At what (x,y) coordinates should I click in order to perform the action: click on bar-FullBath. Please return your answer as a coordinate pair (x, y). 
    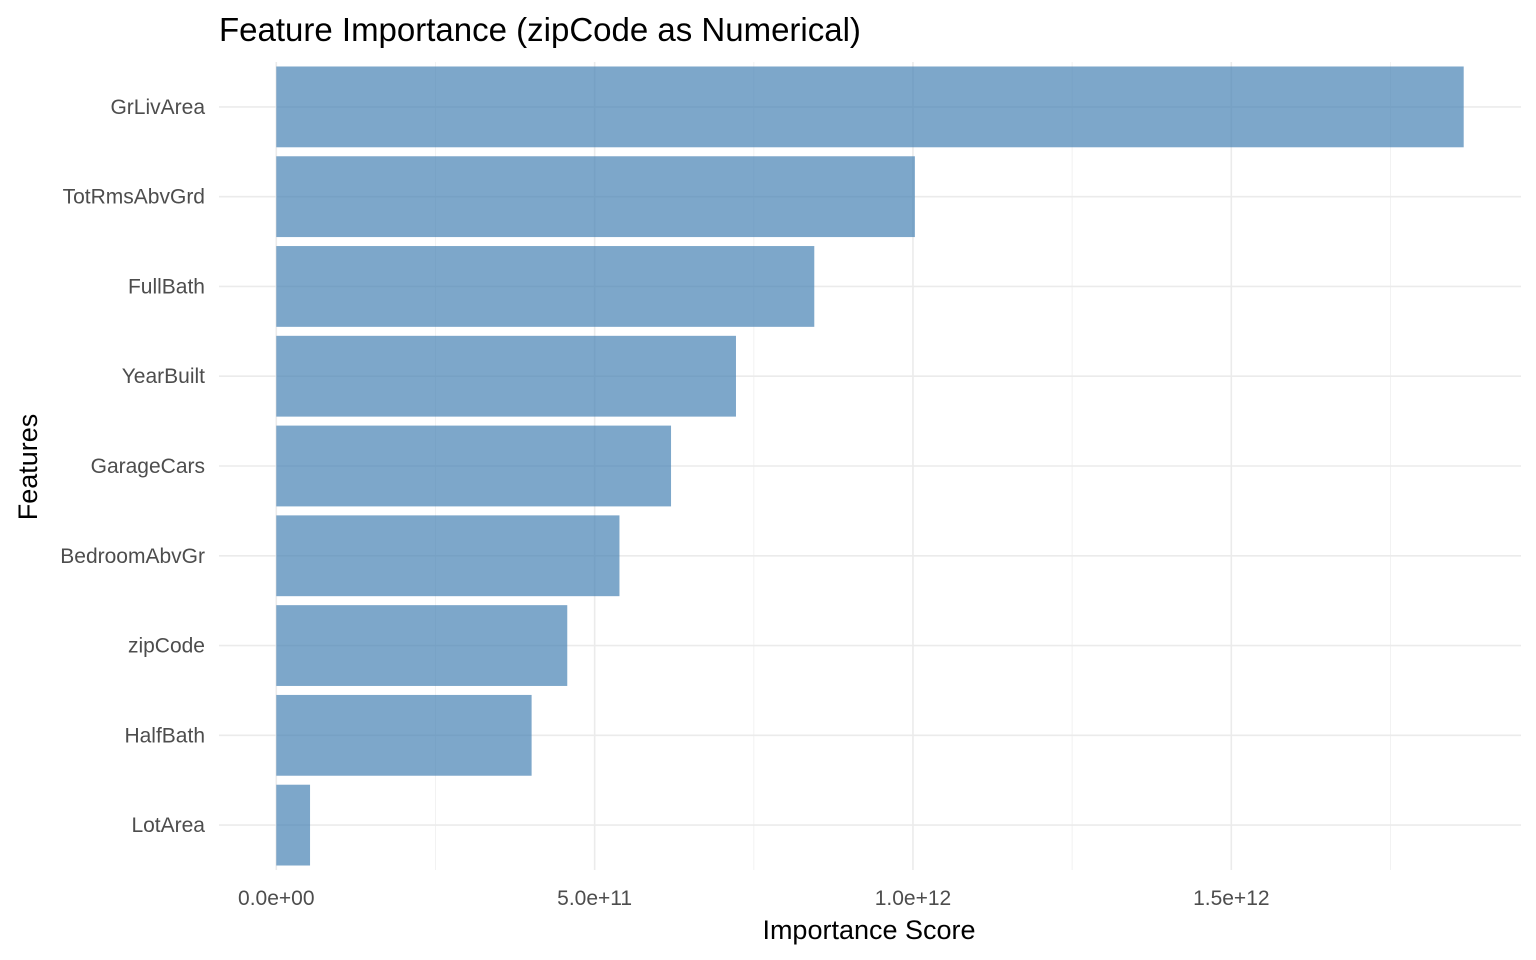
    Looking at the image, I should click on (545, 286).